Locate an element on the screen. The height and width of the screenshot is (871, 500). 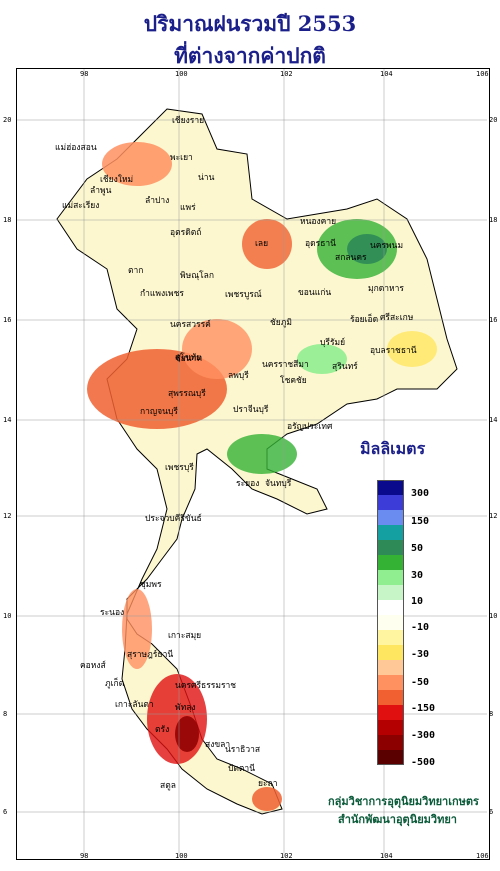
legend-label: -10 is located at coordinates (420, 627).